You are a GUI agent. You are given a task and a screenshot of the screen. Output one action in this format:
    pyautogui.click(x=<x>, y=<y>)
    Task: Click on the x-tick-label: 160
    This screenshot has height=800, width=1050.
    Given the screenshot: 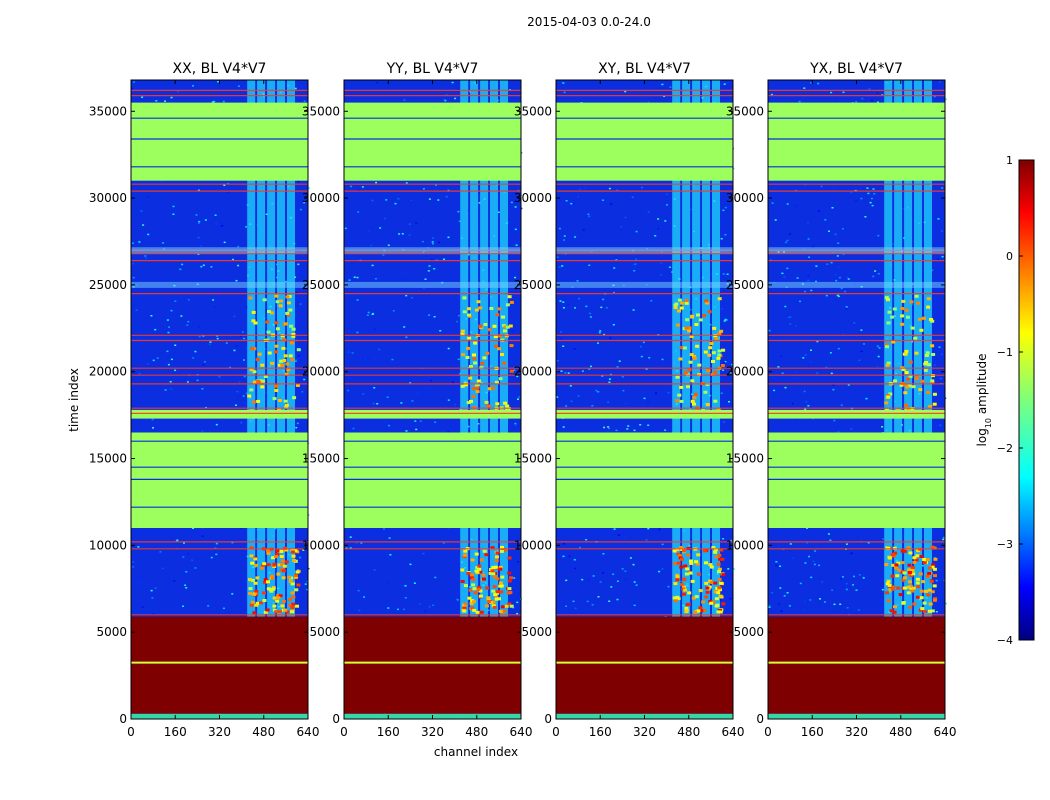 What is the action you would take?
    pyautogui.click(x=812, y=732)
    